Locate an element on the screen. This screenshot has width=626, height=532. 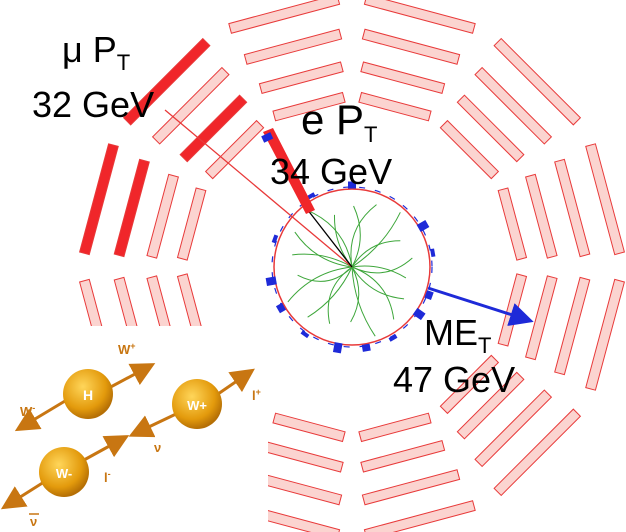
higgs-ball-label: H is located at coordinates (88, 395).